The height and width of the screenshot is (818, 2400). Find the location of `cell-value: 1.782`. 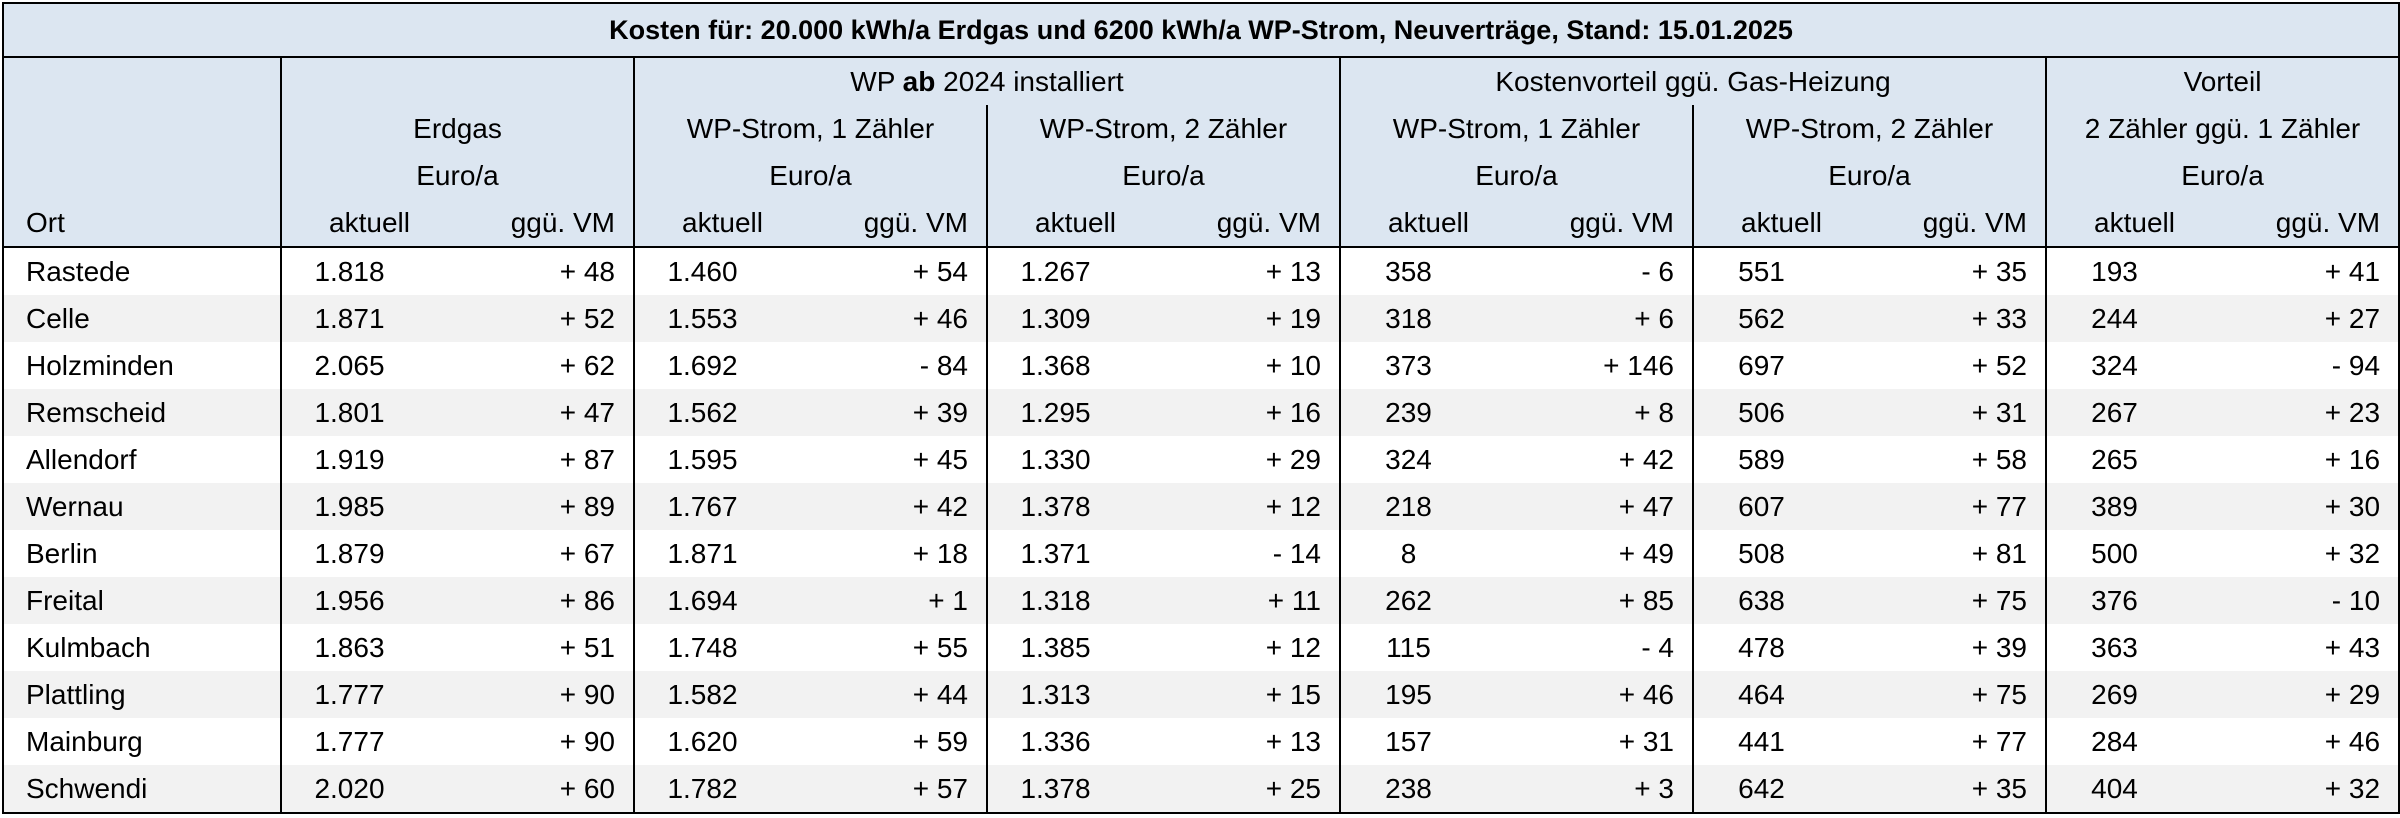

cell-value: 1.782 is located at coordinates (722, 789).